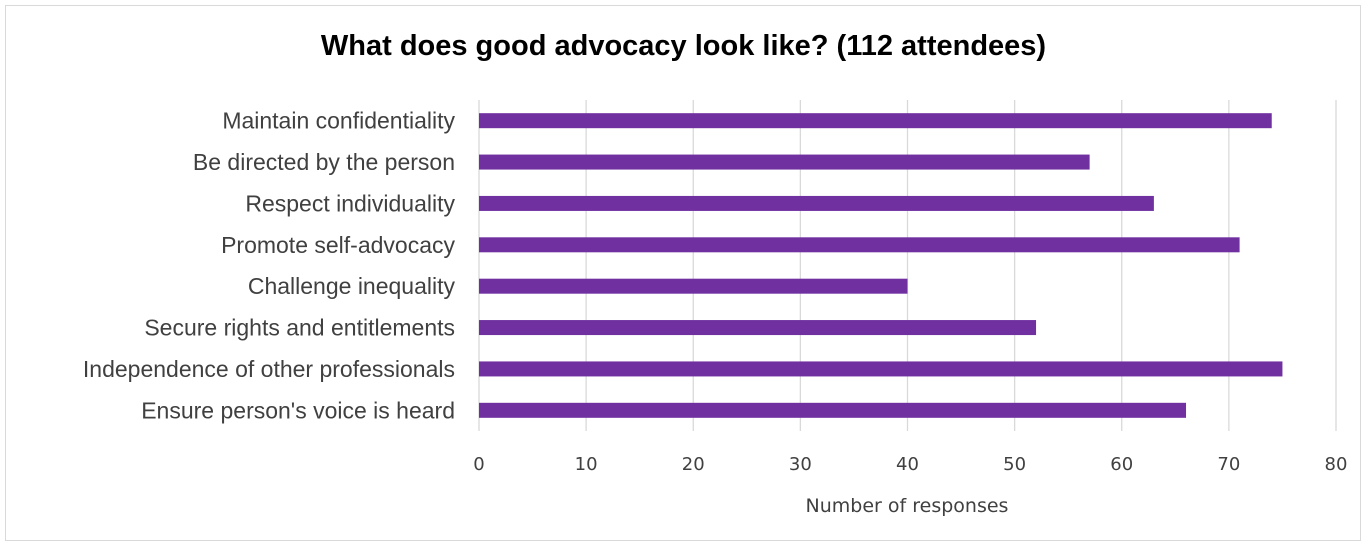 The height and width of the screenshot is (546, 1367). Describe the element at coordinates (299, 328) in the screenshot. I see `category-label: Secure rights and entitlements` at that location.